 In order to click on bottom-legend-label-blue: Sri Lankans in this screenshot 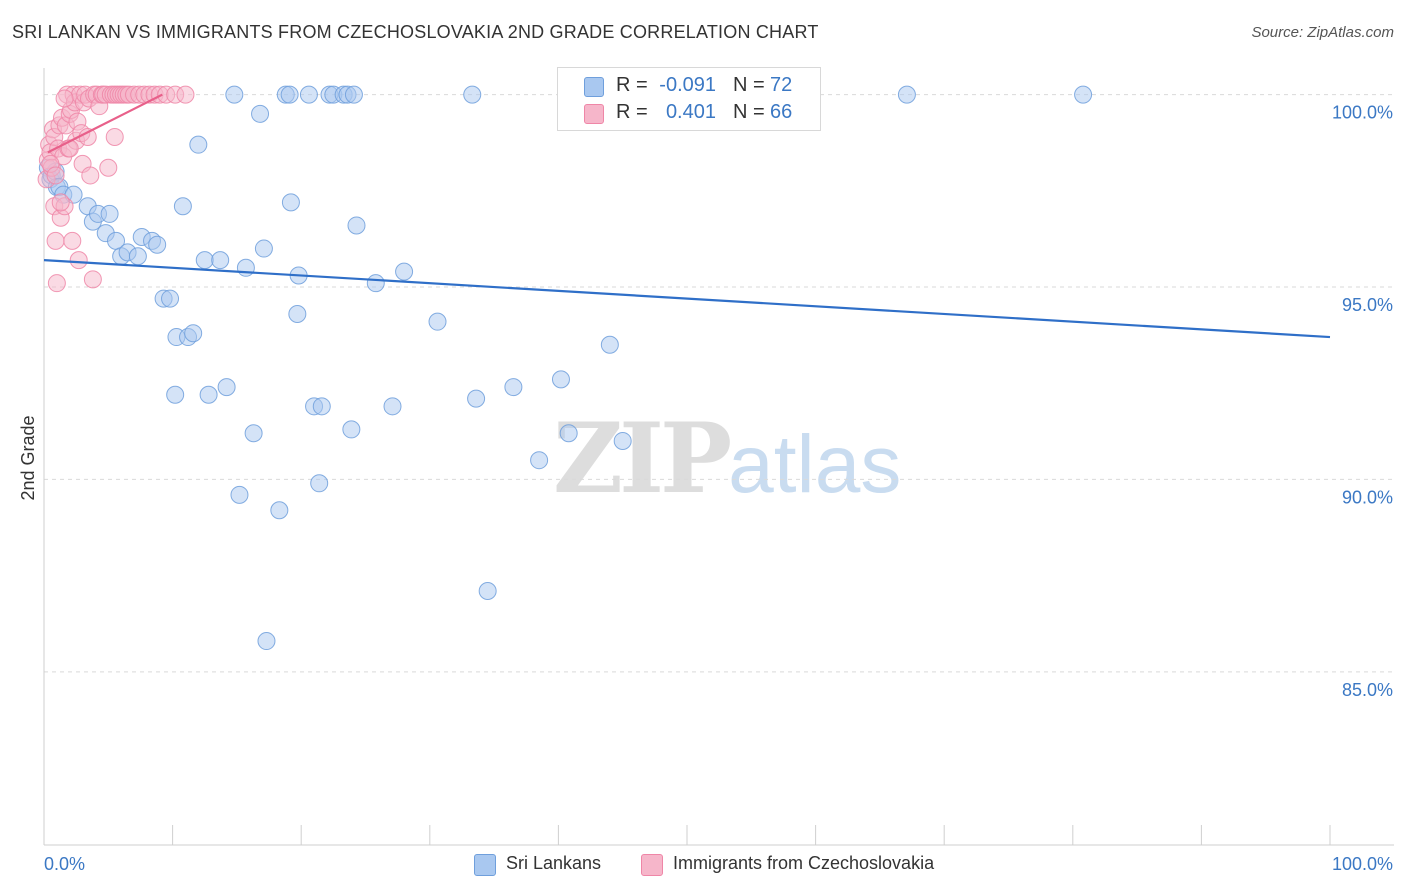, I will do `click(554, 863)`.